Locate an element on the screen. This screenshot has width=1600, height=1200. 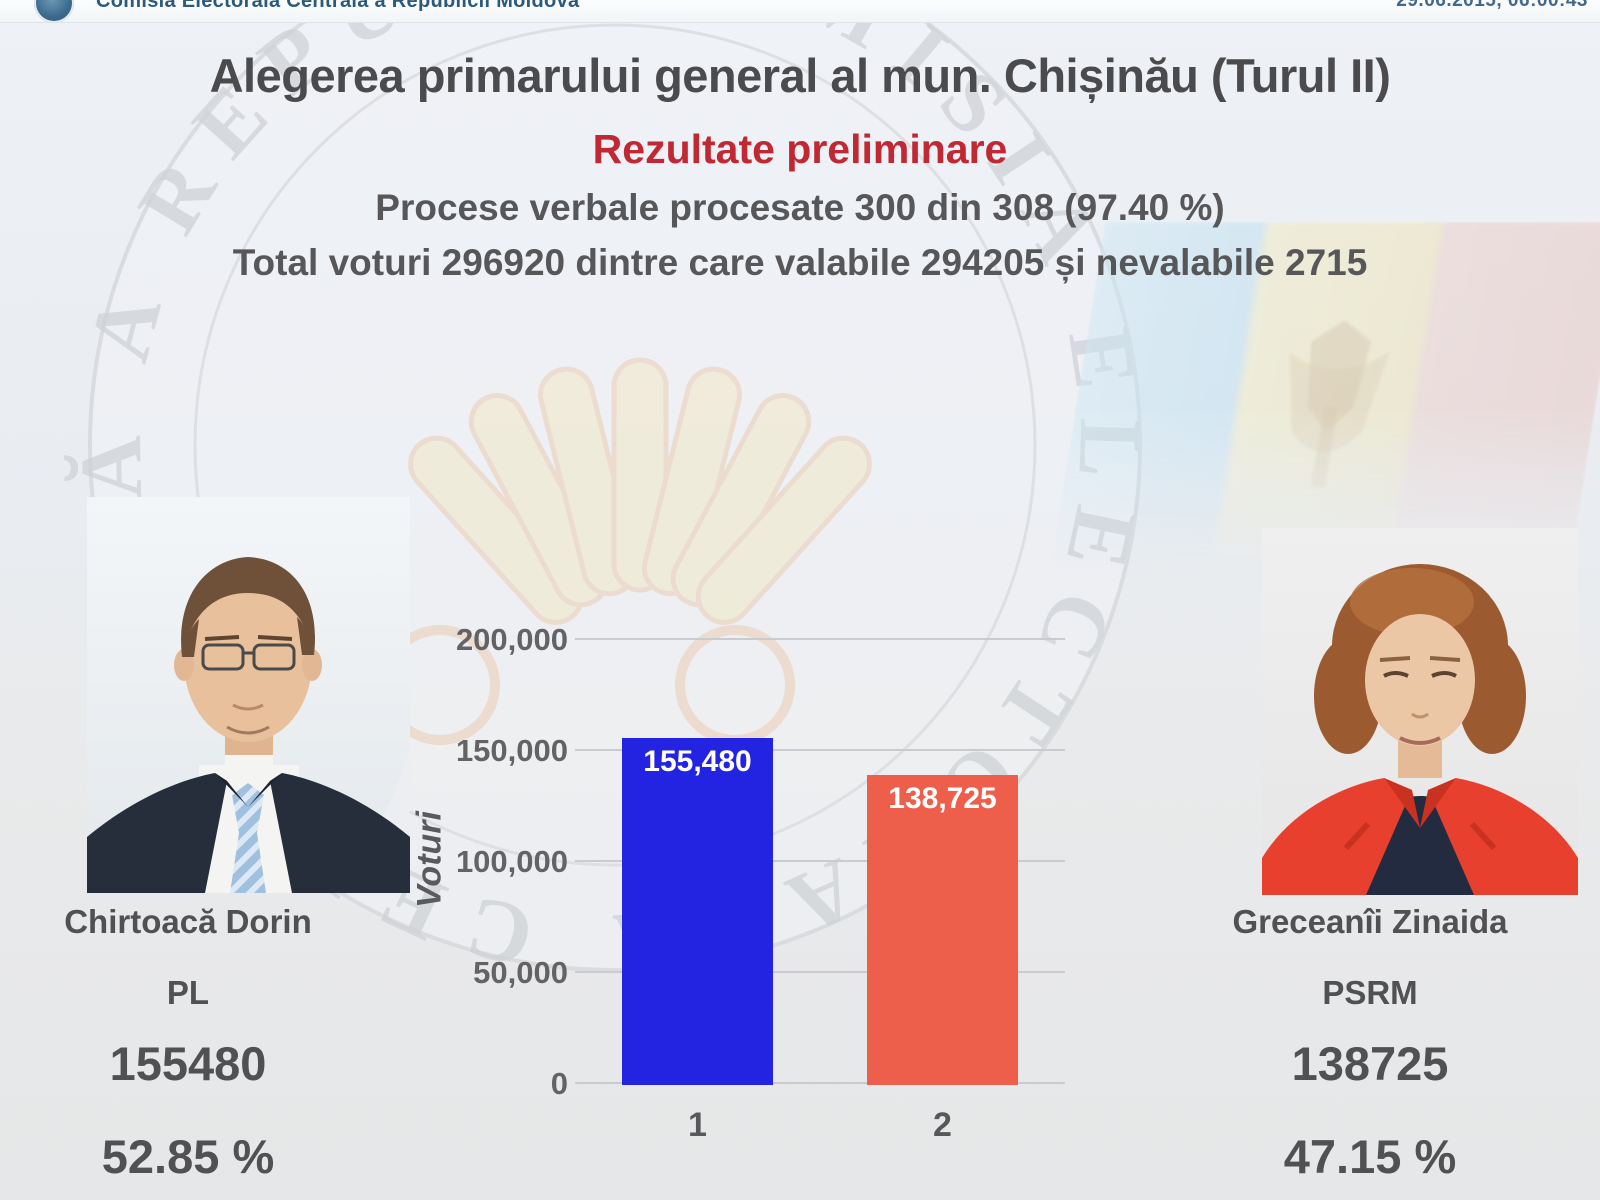
candidate-name: Greceanîi Zinaida is located at coordinates (1370, 921).